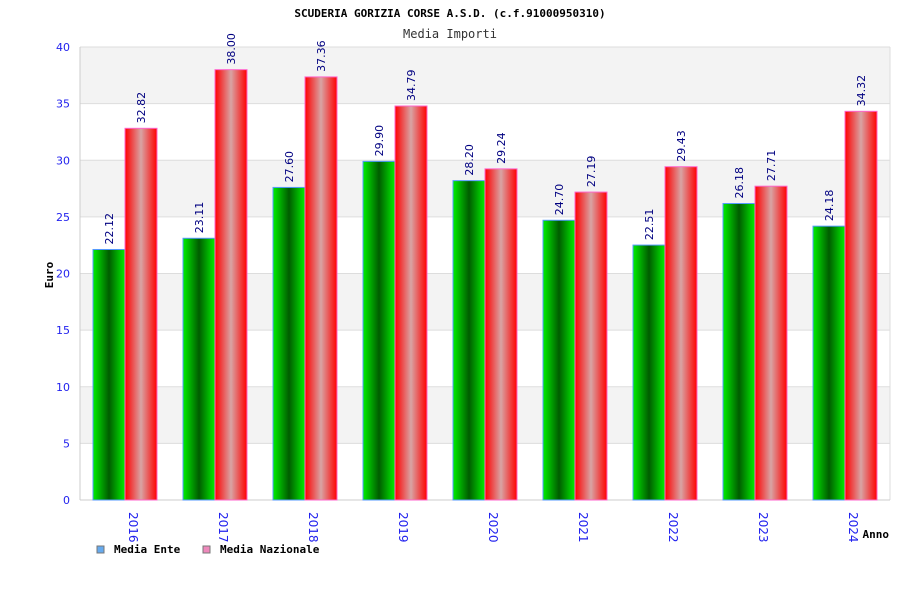 Image resolution: width=900 pixels, height=600 pixels. What do you see at coordinates (66, 500) in the screenshot?
I see `y-tick-label: 0` at bounding box center [66, 500].